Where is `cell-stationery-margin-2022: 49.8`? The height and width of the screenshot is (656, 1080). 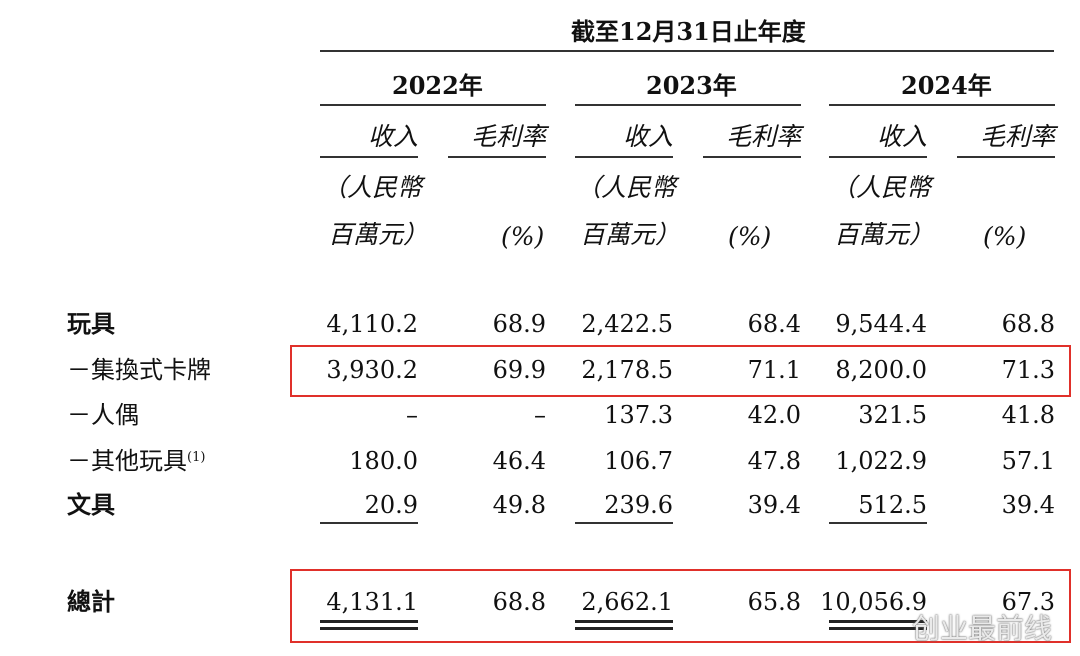 cell-stationery-margin-2022: 49.8 is located at coordinates (519, 505).